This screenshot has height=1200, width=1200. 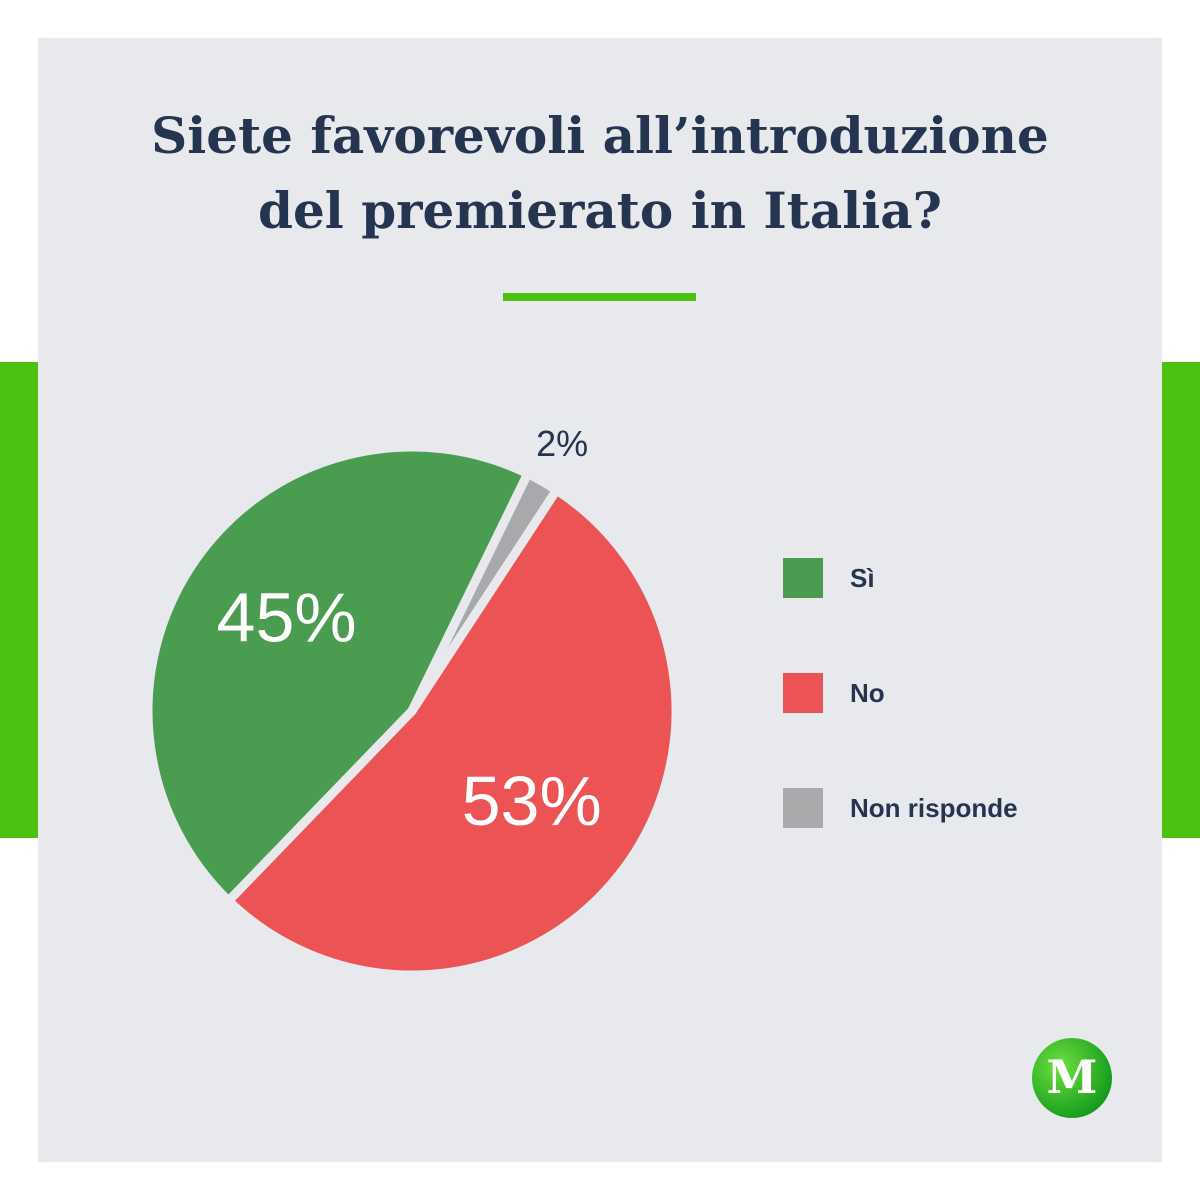 I want to click on pie-slice, so click(x=338, y=674).